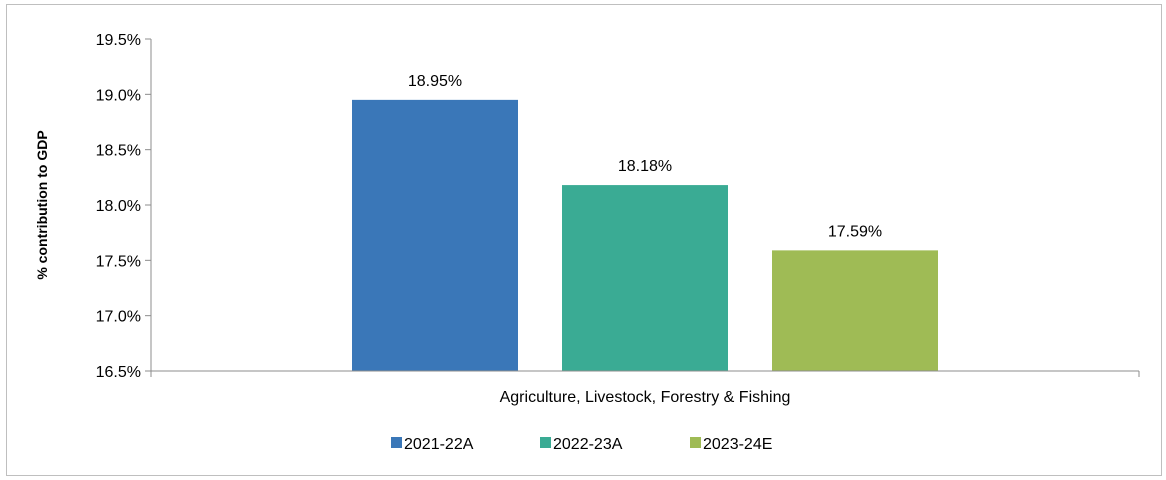 The height and width of the screenshot is (480, 1166). What do you see at coordinates (396, 442) in the screenshot?
I see `legend-swatch-2021-22A` at bounding box center [396, 442].